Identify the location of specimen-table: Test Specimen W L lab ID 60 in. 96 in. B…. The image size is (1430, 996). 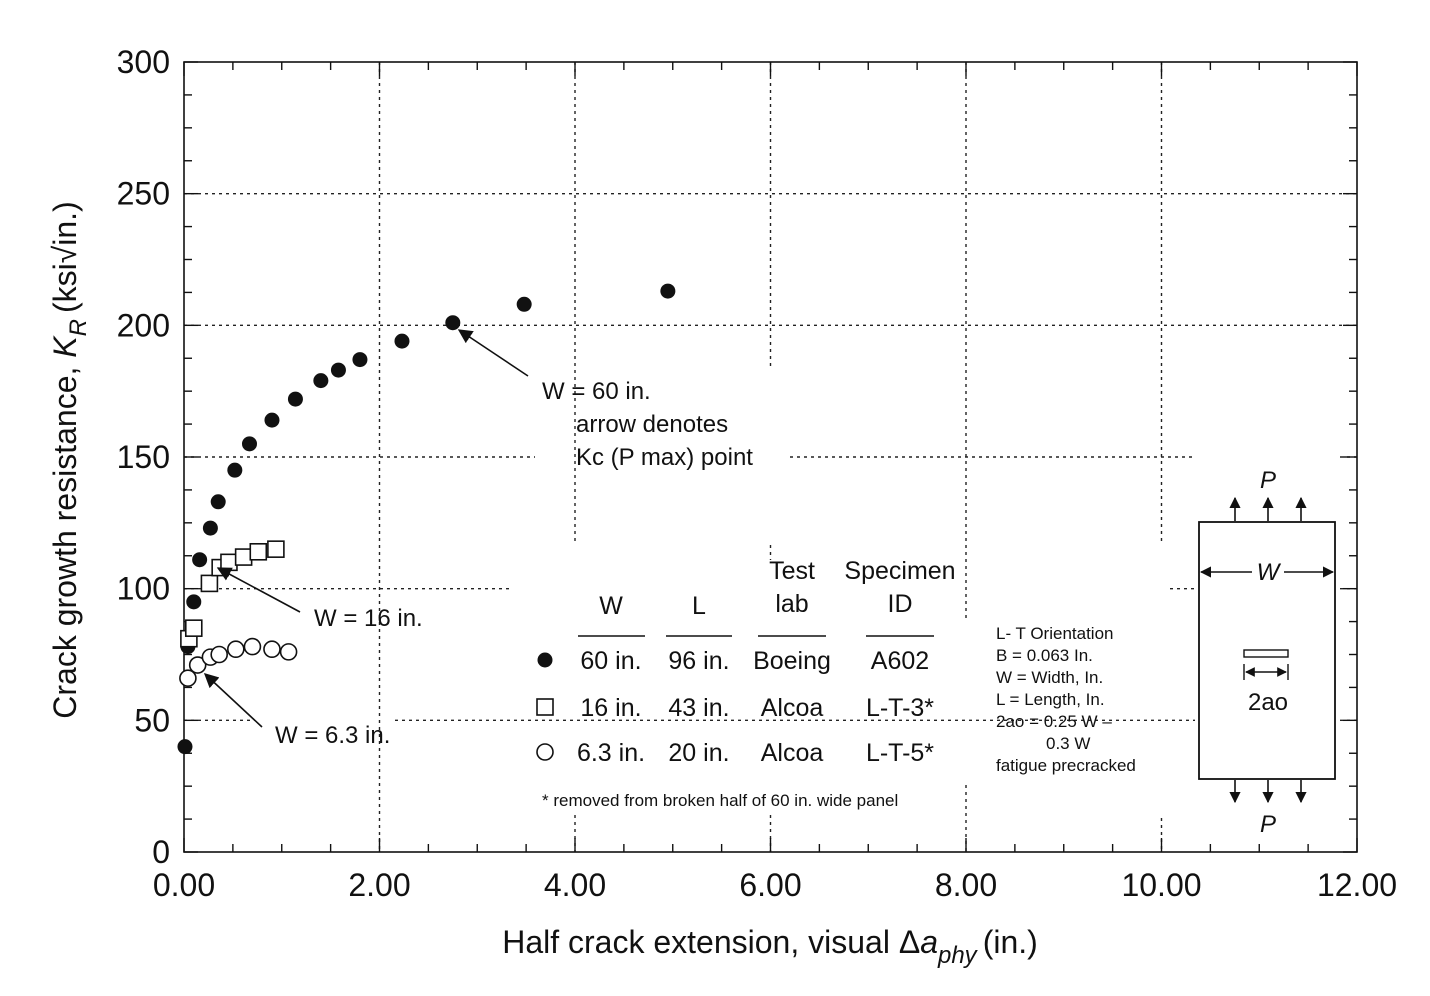
(746, 683).